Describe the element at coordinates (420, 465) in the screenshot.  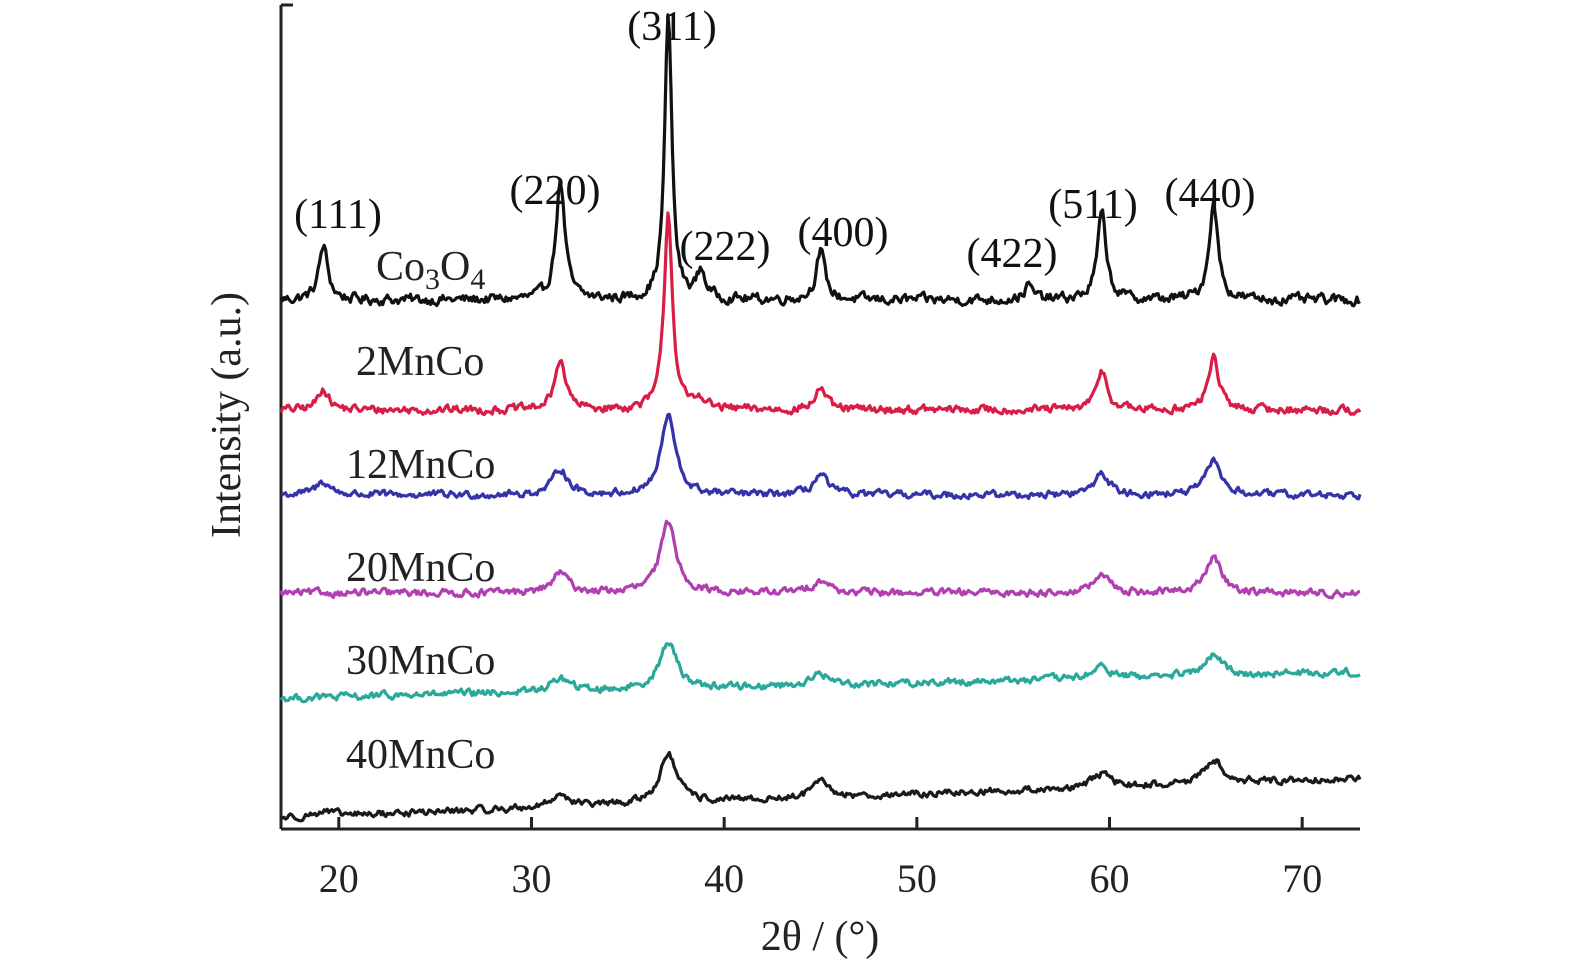
I see `series-label: 12MnCo` at that location.